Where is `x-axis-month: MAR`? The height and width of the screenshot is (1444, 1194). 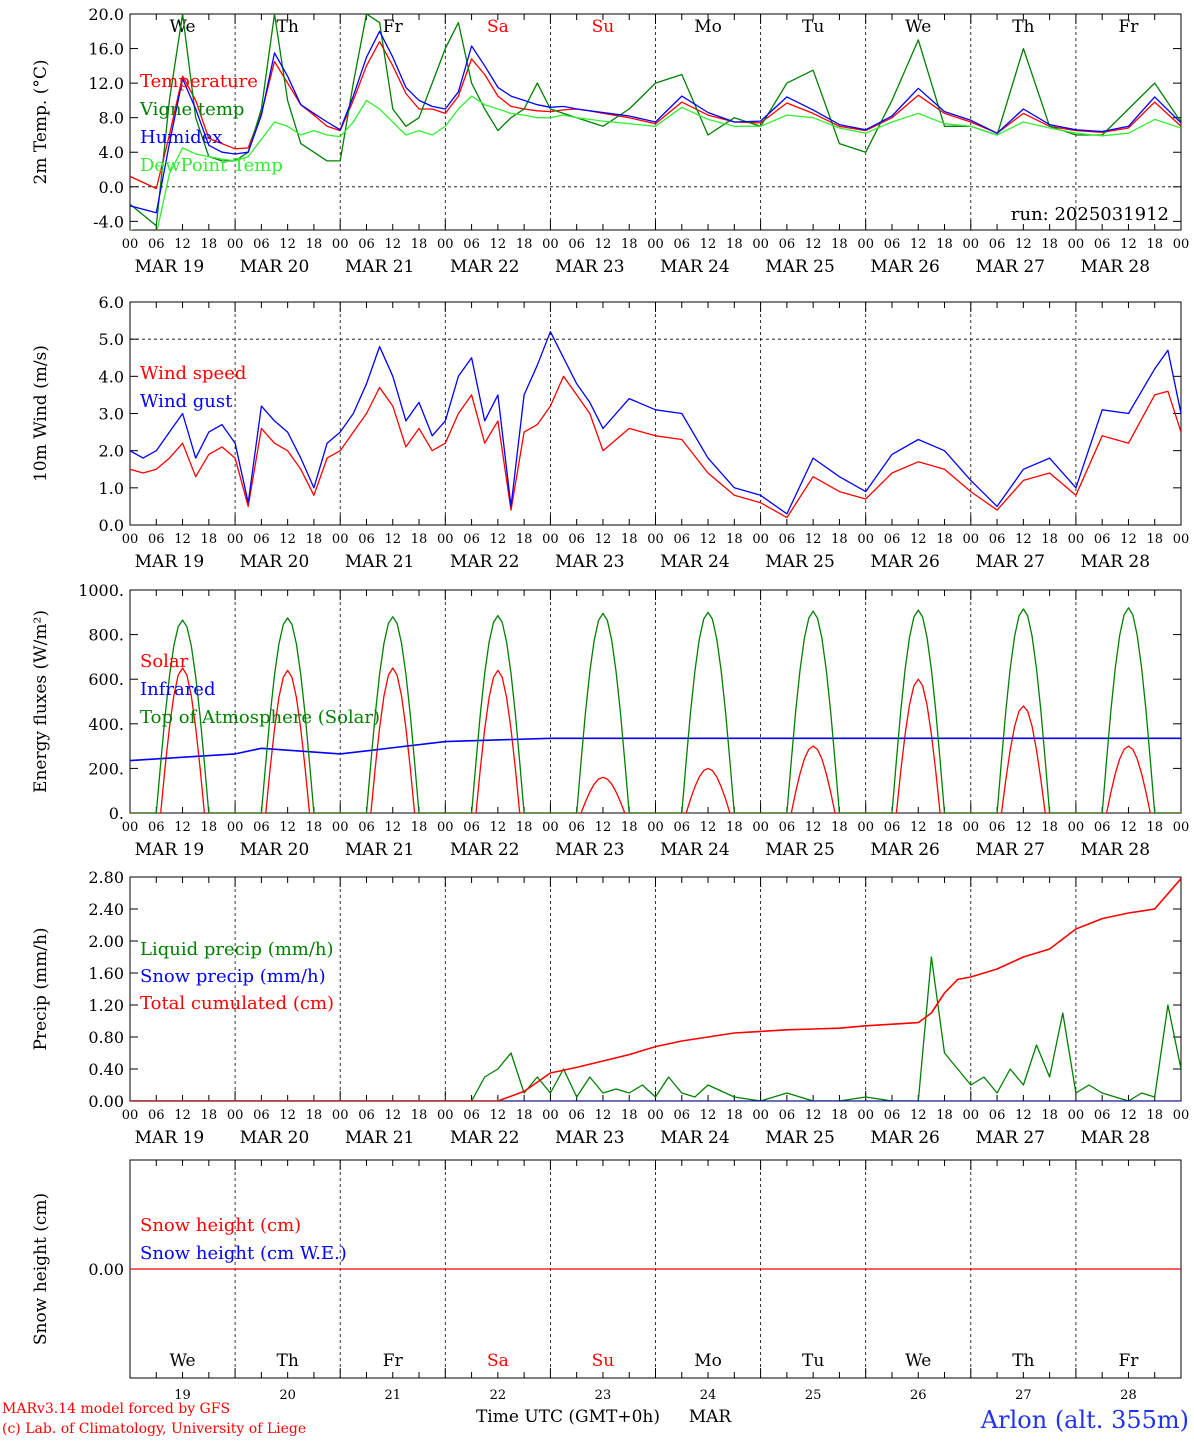
x-axis-month: MAR is located at coordinates (711, 1417).